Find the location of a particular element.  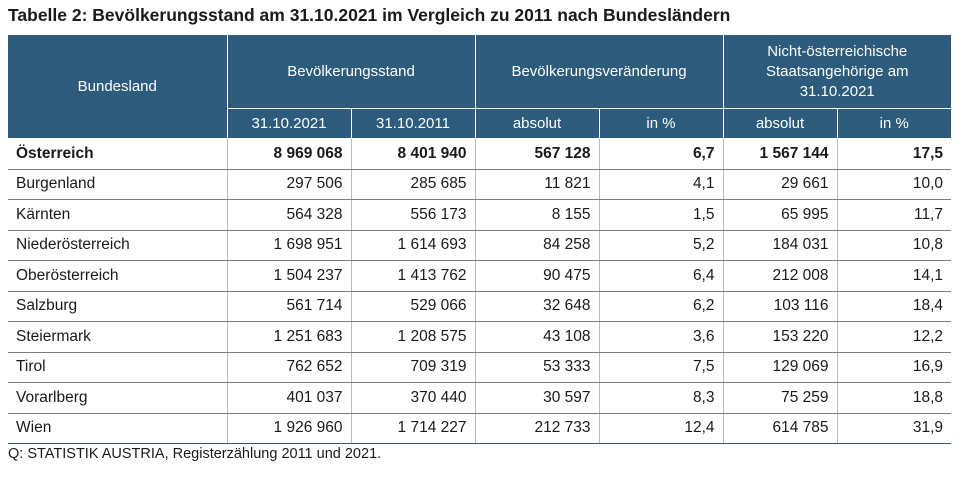

cell-bundesland: Steiermark is located at coordinates (118, 337).